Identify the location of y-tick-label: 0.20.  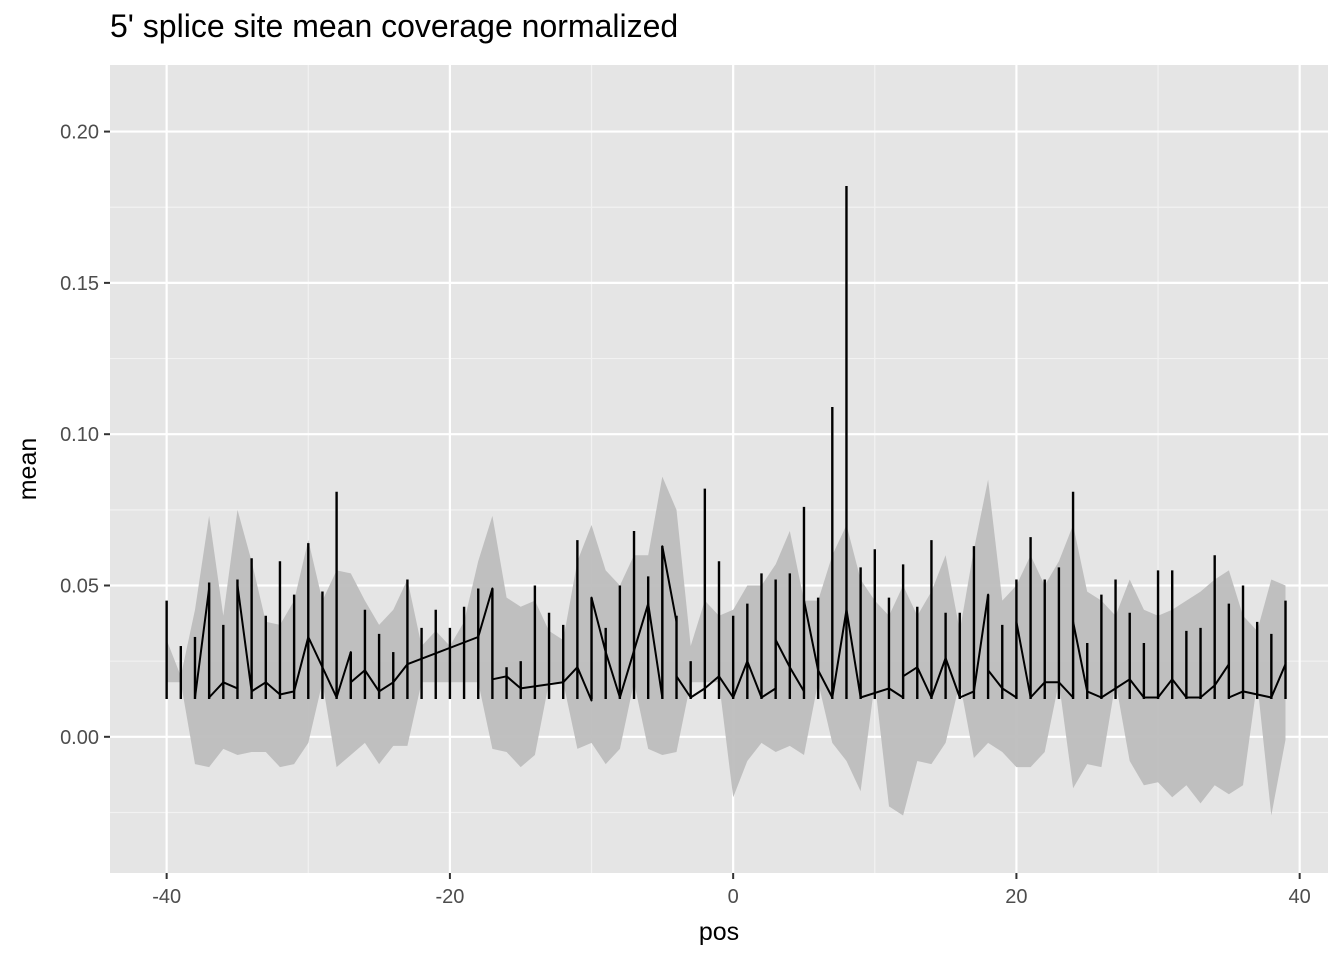
(79, 133).